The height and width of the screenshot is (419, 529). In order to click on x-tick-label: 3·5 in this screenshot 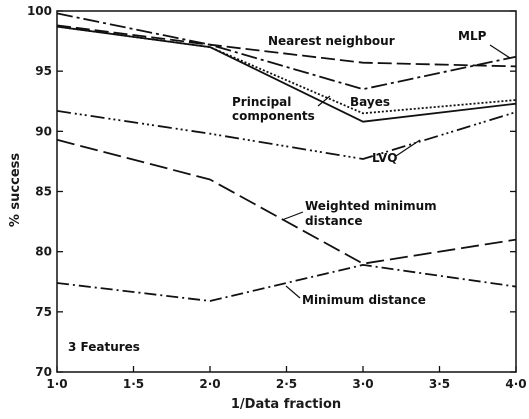, I will do `click(439, 384)`.